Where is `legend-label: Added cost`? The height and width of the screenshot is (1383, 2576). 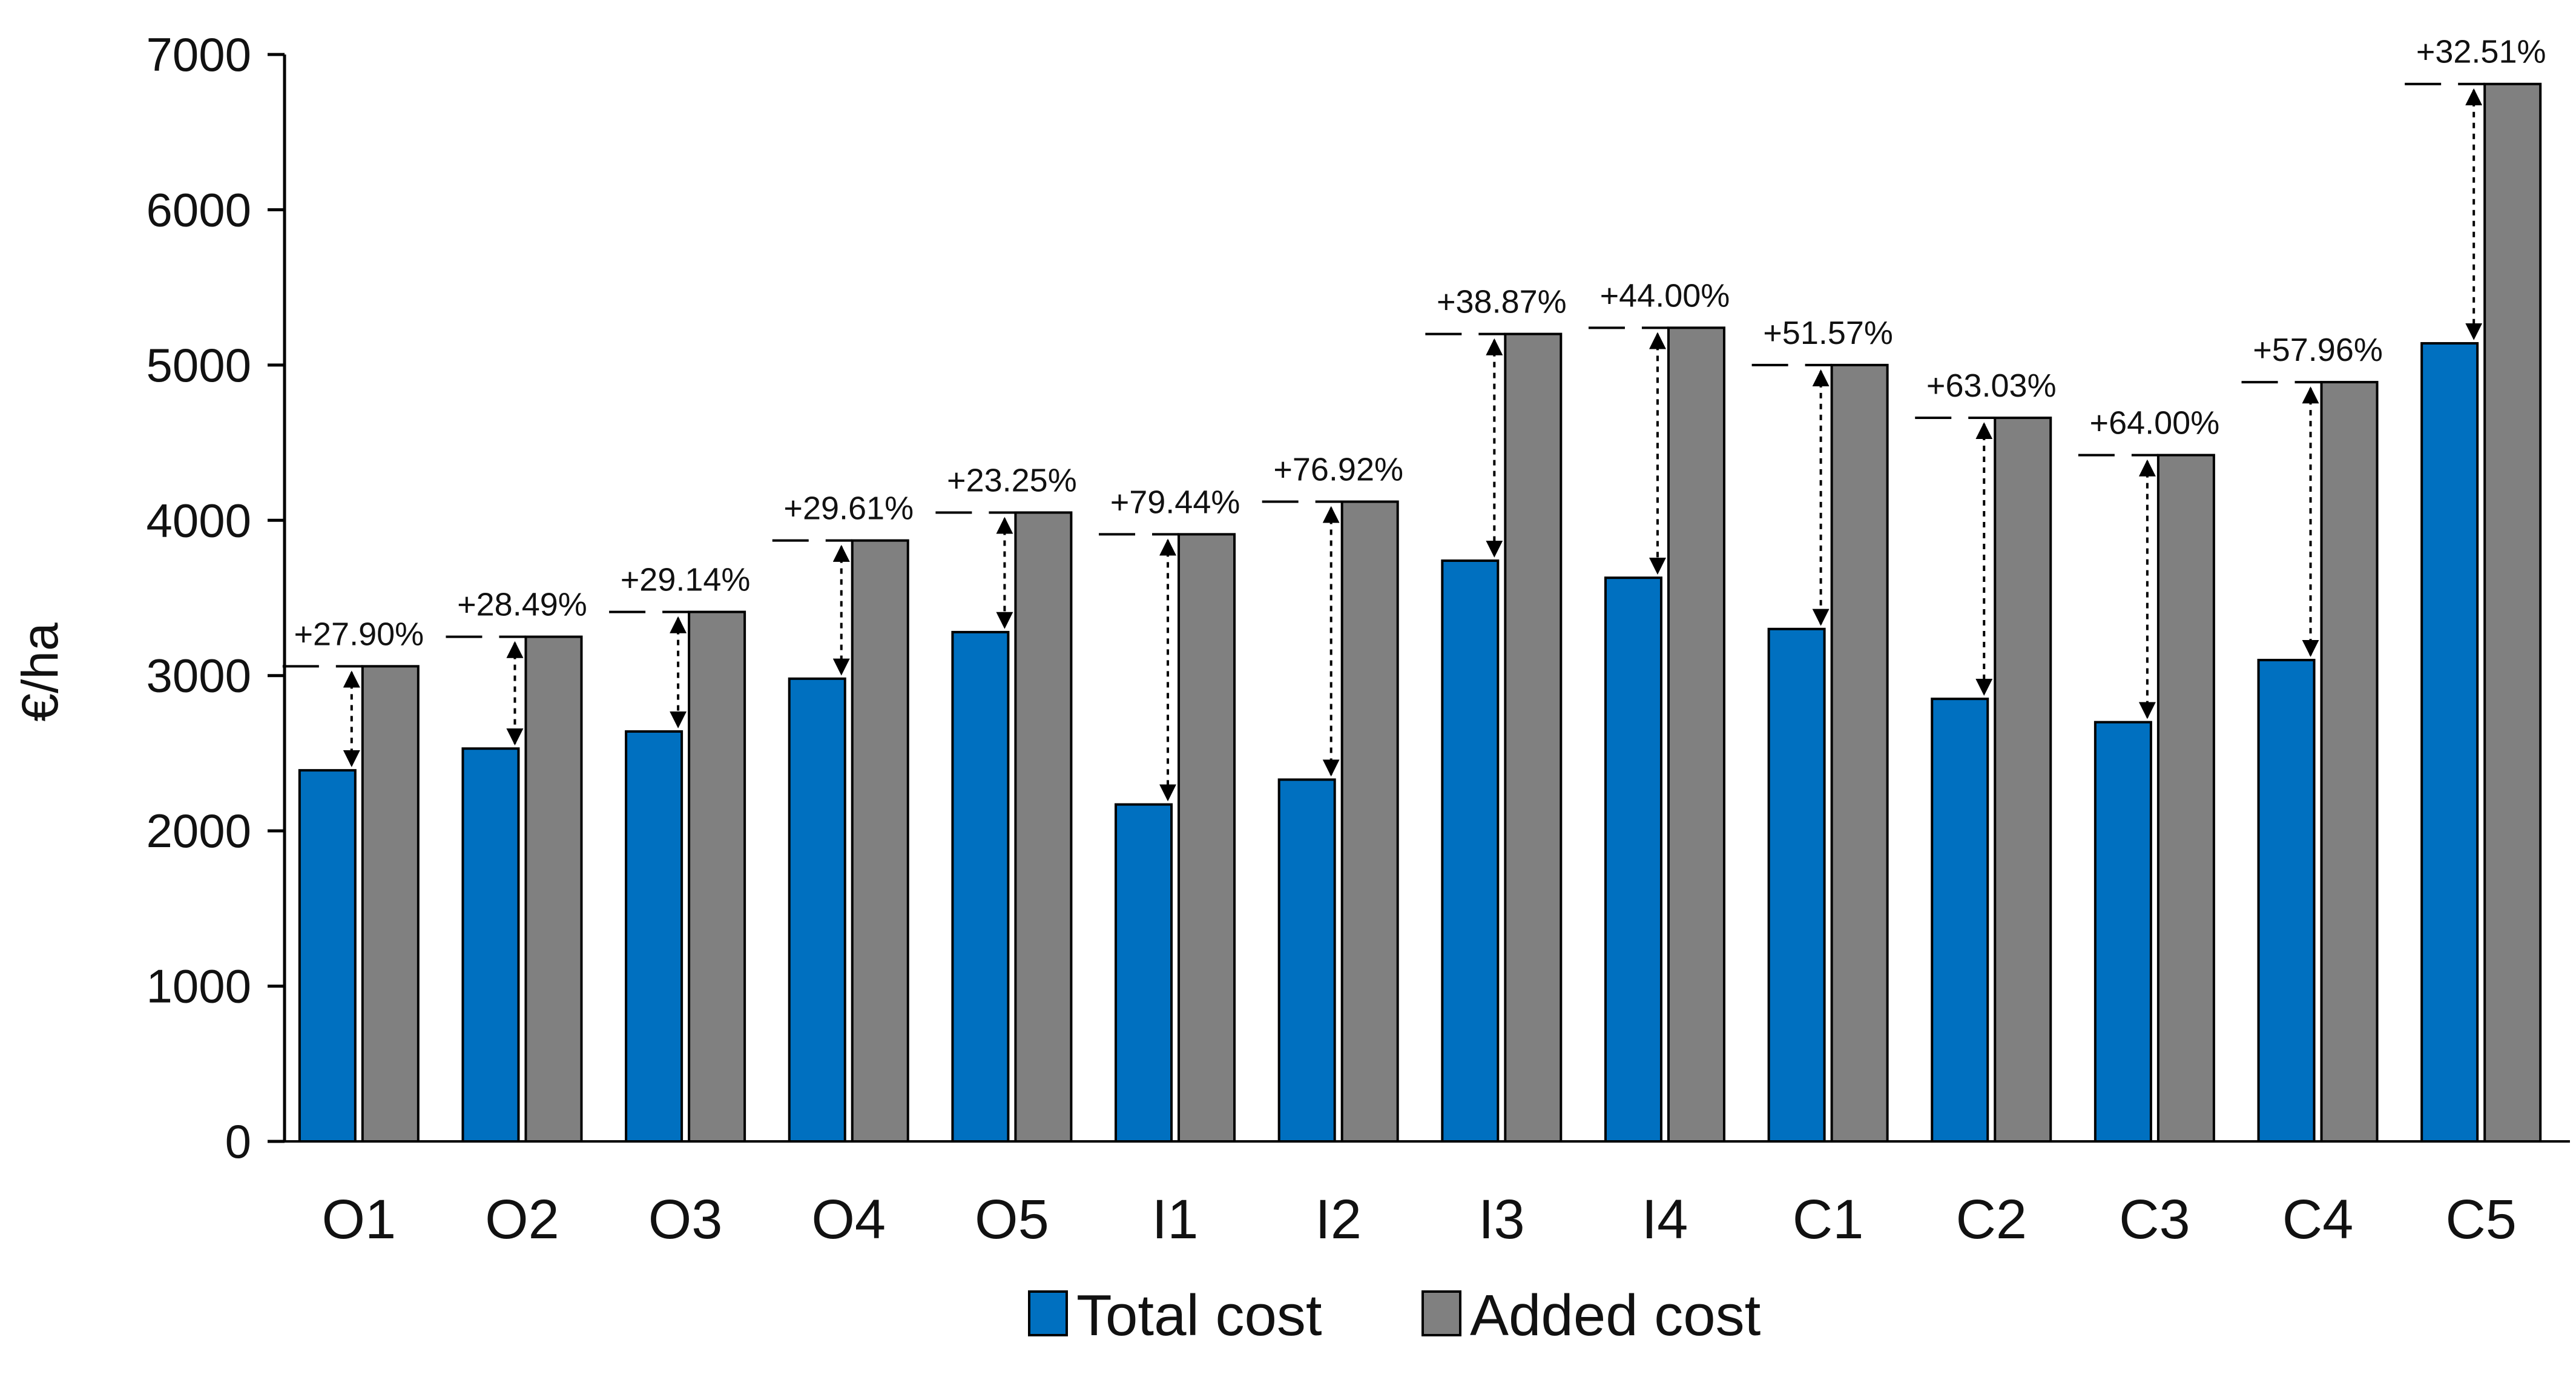
legend-label: Added cost is located at coordinates (1615, 1315).